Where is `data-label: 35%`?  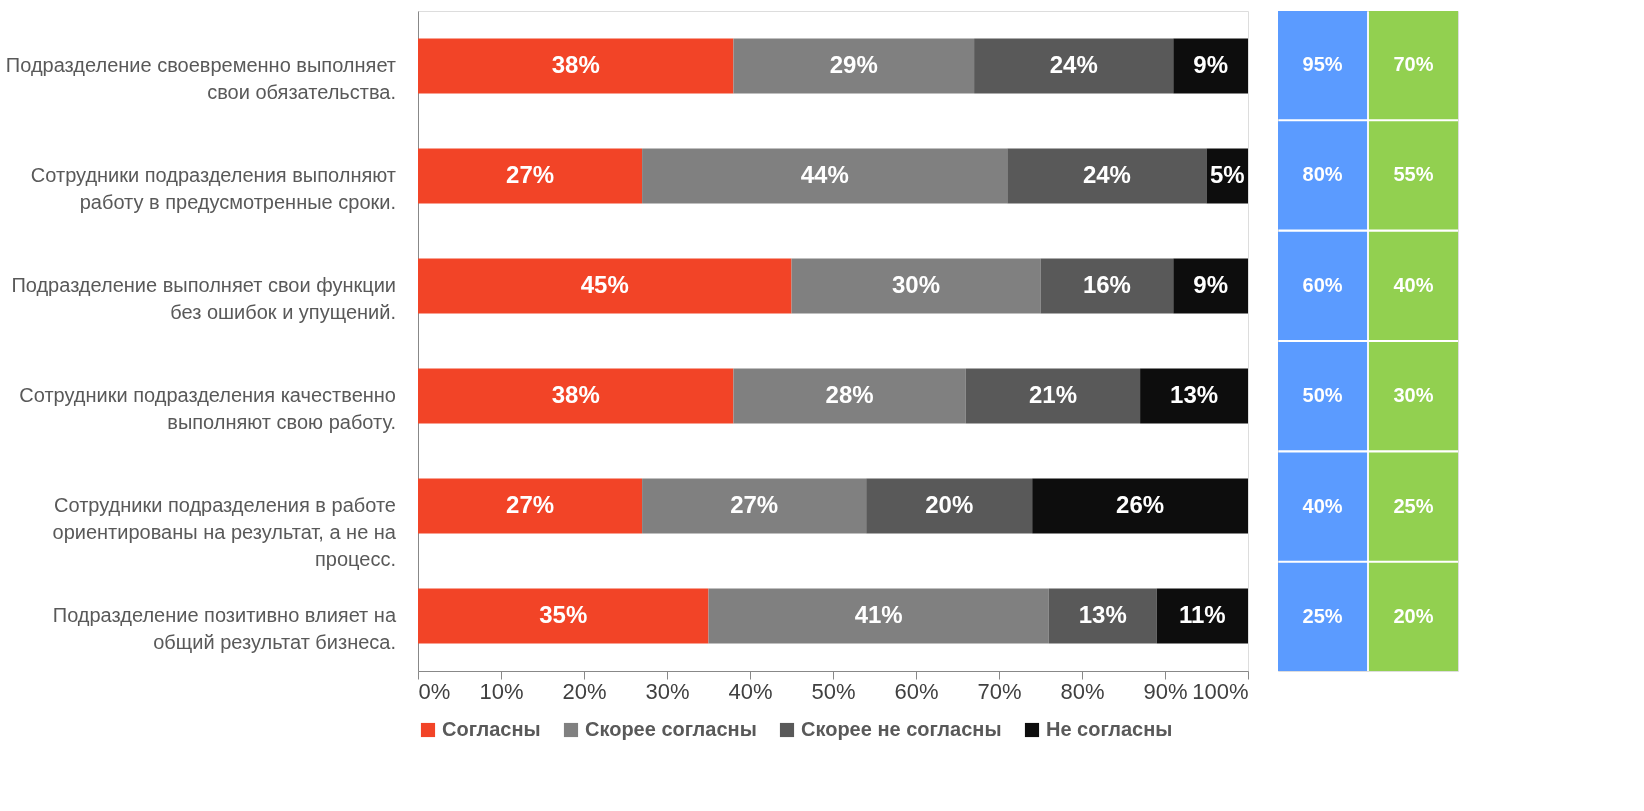 data-label: 35% is located at coordinates (563, 614).